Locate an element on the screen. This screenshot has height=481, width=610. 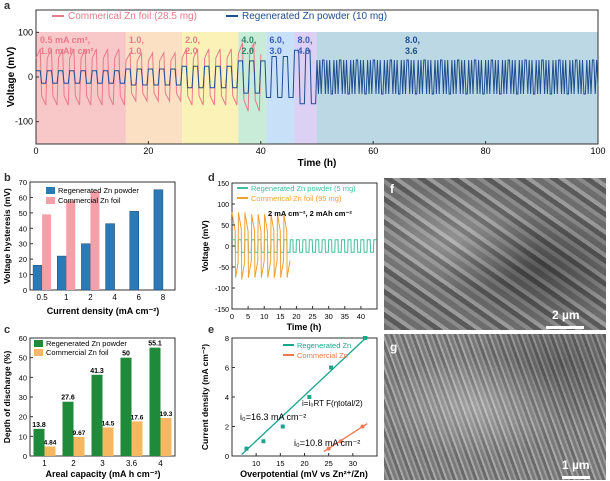
panel-d-legend-comm: Commerical Zn foil (95 mg) is located at coordinates (296, 198).